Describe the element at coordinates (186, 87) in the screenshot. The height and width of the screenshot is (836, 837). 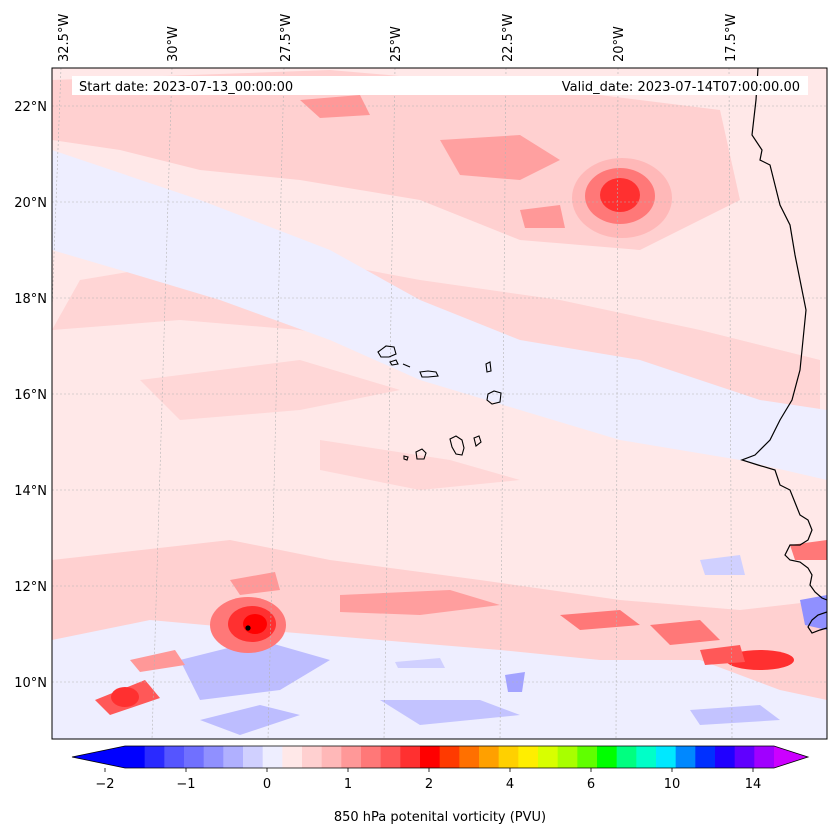
I see `start-date-text: Start date: 2023-07-13_00:00:00` at that location.